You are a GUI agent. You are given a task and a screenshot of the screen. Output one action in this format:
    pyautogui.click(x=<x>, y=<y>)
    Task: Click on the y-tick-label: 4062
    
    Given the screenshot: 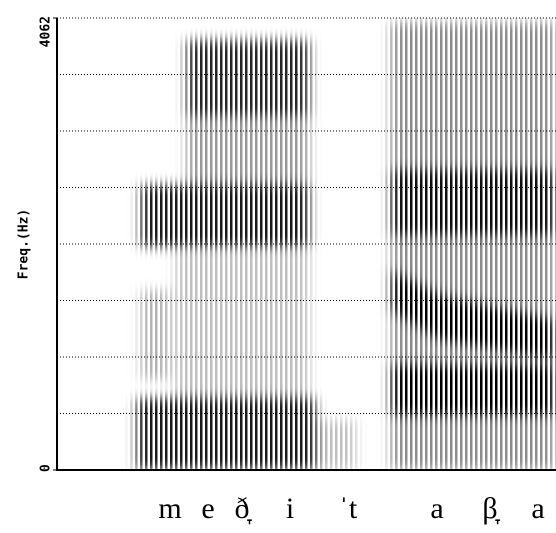 What is the action you would take?
    pyautogui.click(x=46, y=31)
    